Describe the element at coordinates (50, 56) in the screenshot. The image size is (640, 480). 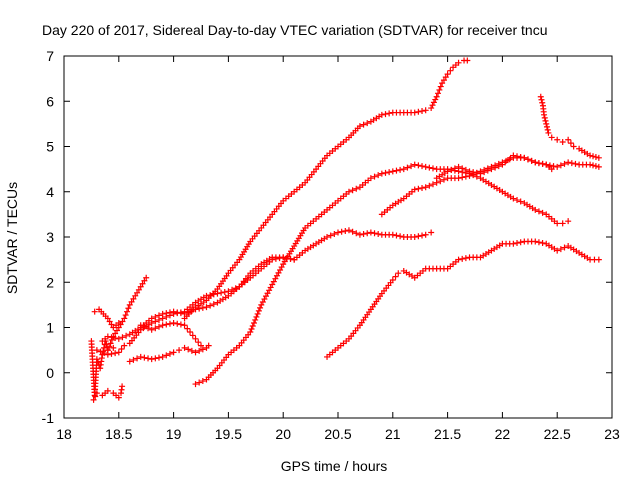
I see `y-tick-label: 7` at that location.